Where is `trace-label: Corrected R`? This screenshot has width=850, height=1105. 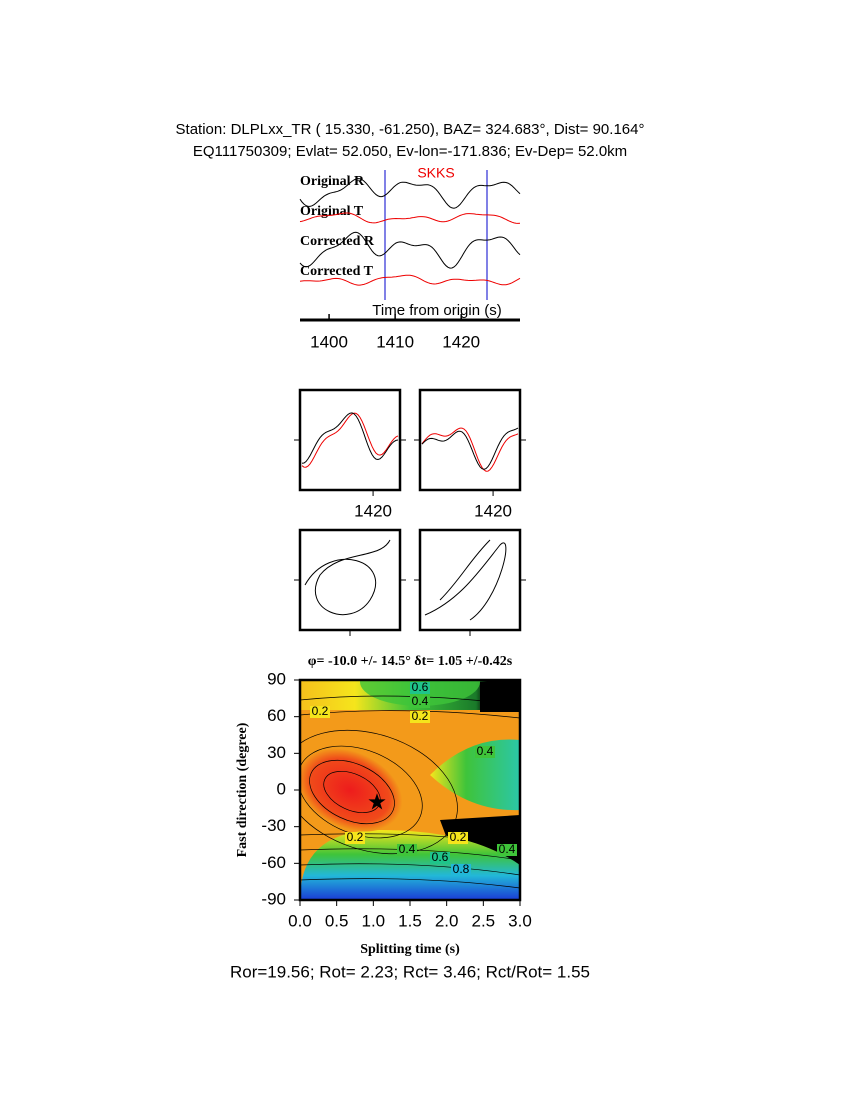 trace-label: Corrected R is located at coordinates (337, 241).